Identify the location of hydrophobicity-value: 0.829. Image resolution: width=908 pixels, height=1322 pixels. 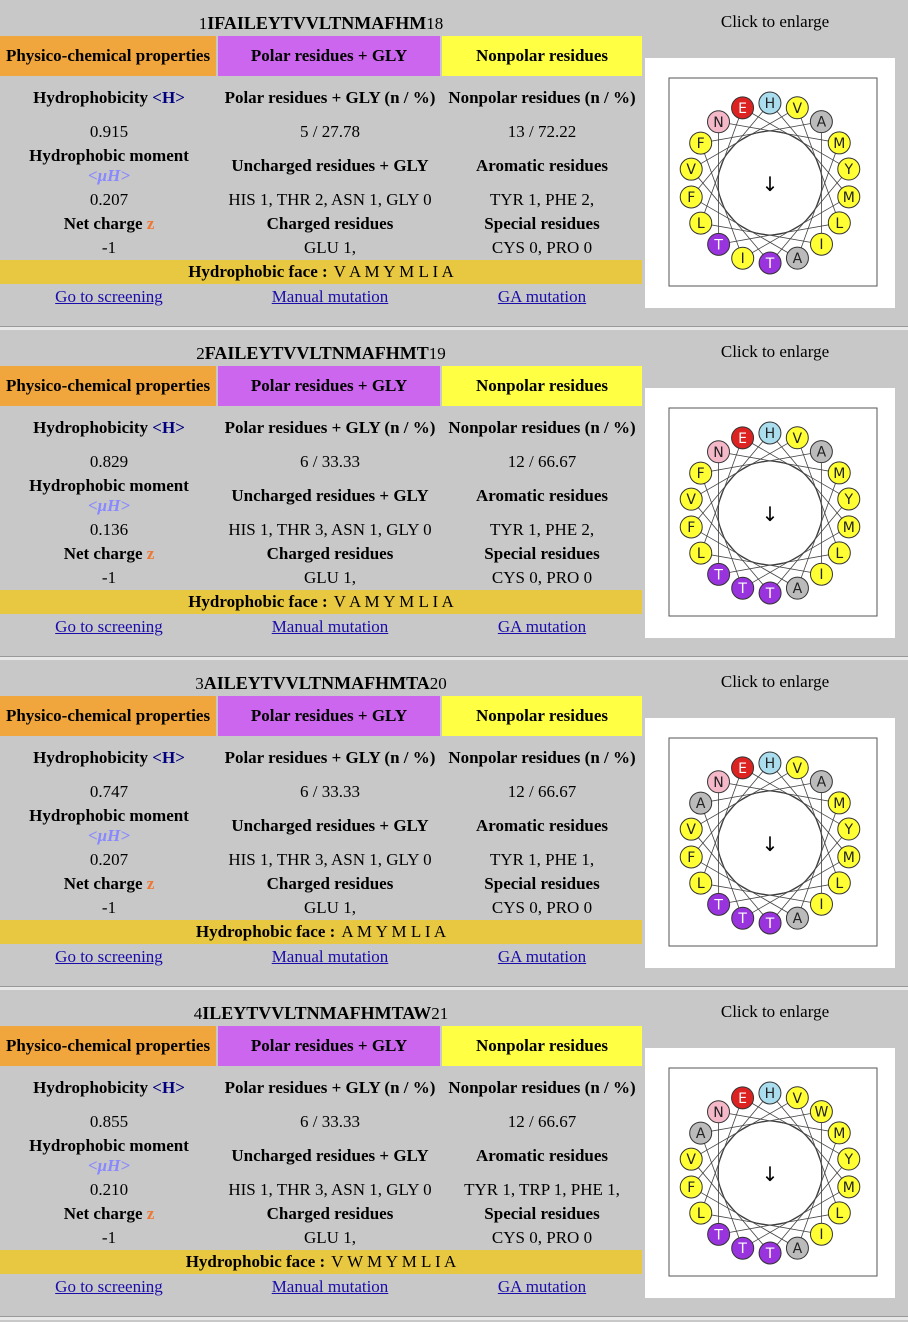
(109, 461).